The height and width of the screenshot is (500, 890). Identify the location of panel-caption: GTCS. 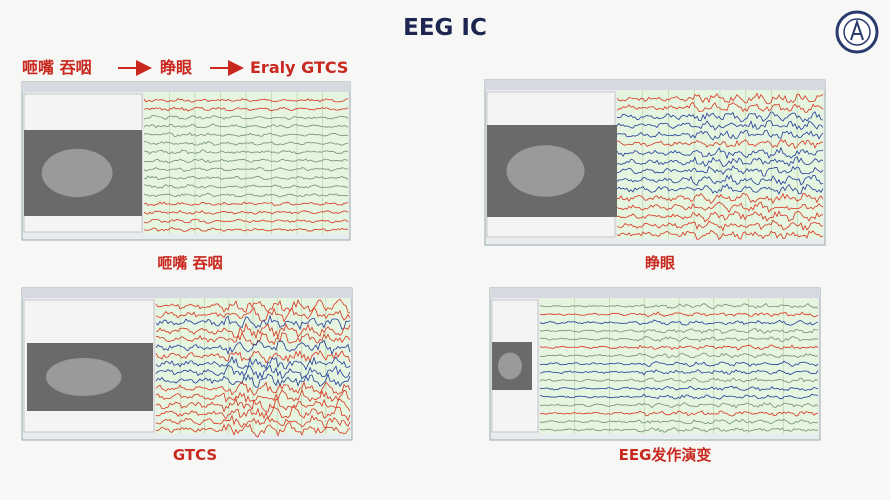
(195, 455).